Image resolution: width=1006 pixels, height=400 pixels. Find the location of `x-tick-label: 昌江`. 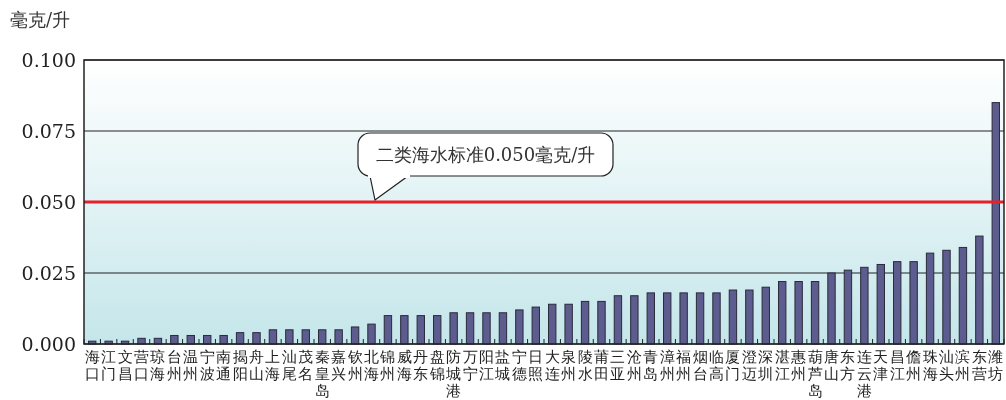

x-tick-label: 昌江 is located at coordinates (897, 365).